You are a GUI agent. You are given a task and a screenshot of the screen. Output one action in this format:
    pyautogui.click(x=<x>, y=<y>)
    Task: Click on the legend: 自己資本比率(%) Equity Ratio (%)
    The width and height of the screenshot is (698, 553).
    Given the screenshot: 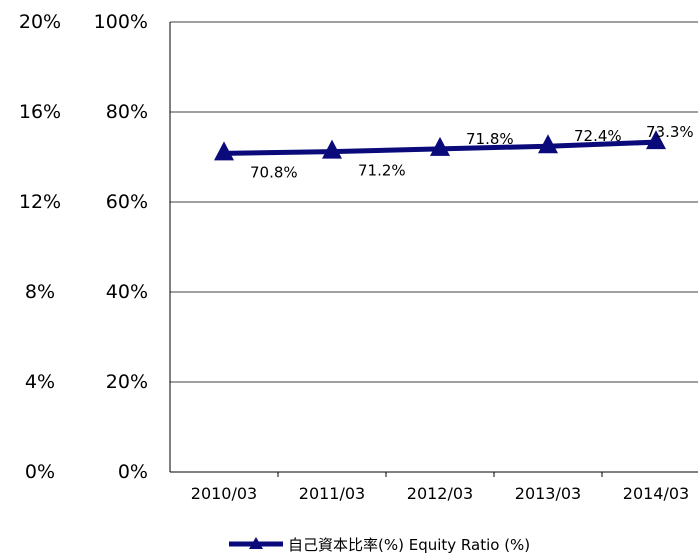 What is the action you would take?
    pyautogui.click(x=379, y=544)
    